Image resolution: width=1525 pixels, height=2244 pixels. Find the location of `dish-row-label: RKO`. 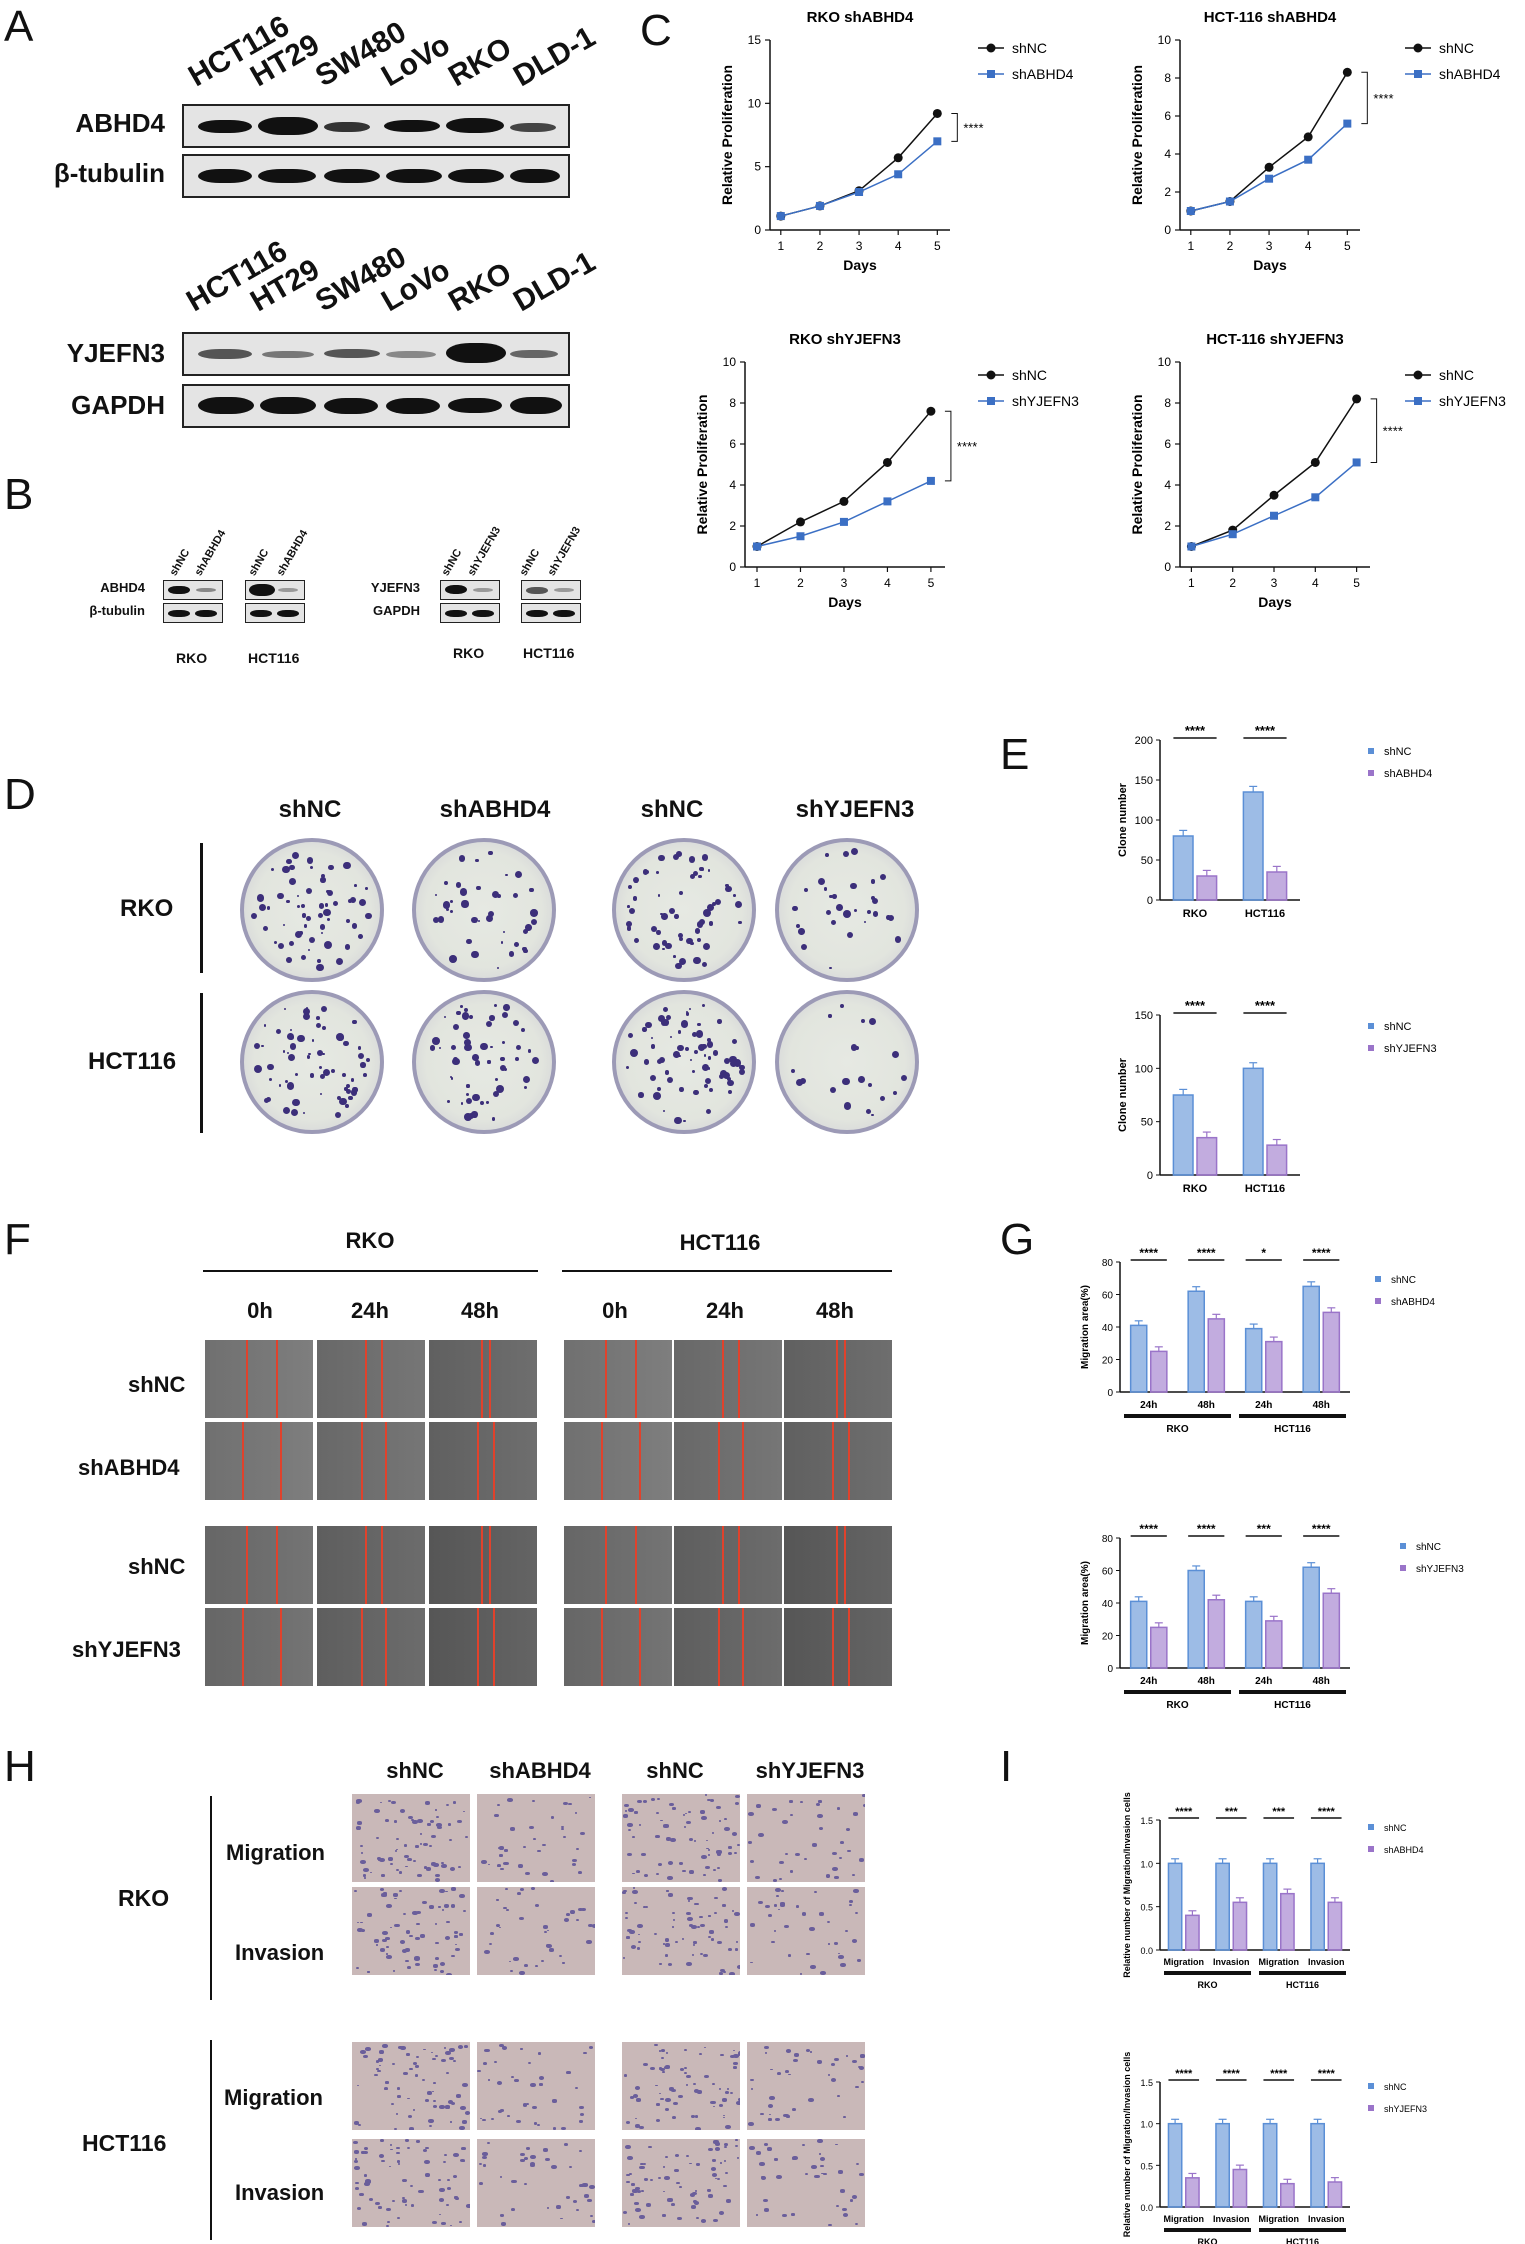

dish-row-label: RKO is located at coordinates (147, 908).